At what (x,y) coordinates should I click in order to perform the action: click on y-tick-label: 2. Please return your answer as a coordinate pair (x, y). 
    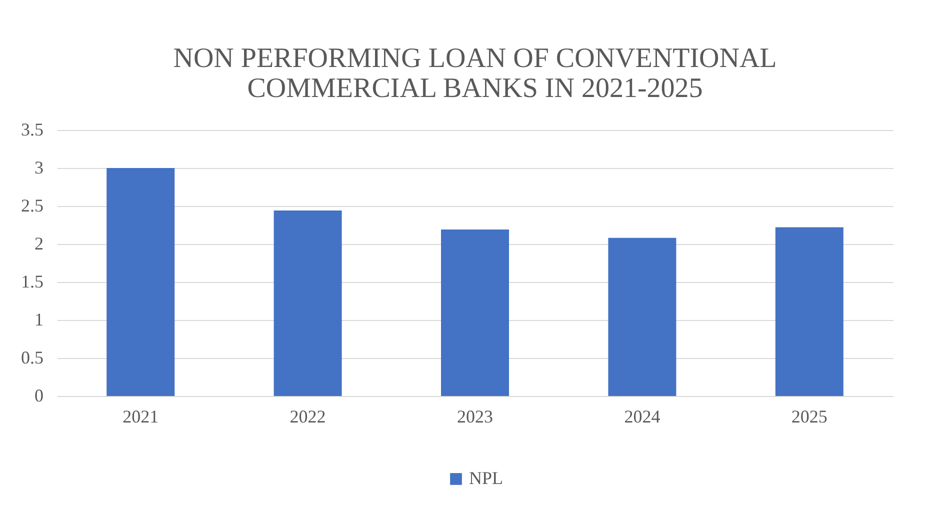
    Looking at the image, I should click on (39, 244).